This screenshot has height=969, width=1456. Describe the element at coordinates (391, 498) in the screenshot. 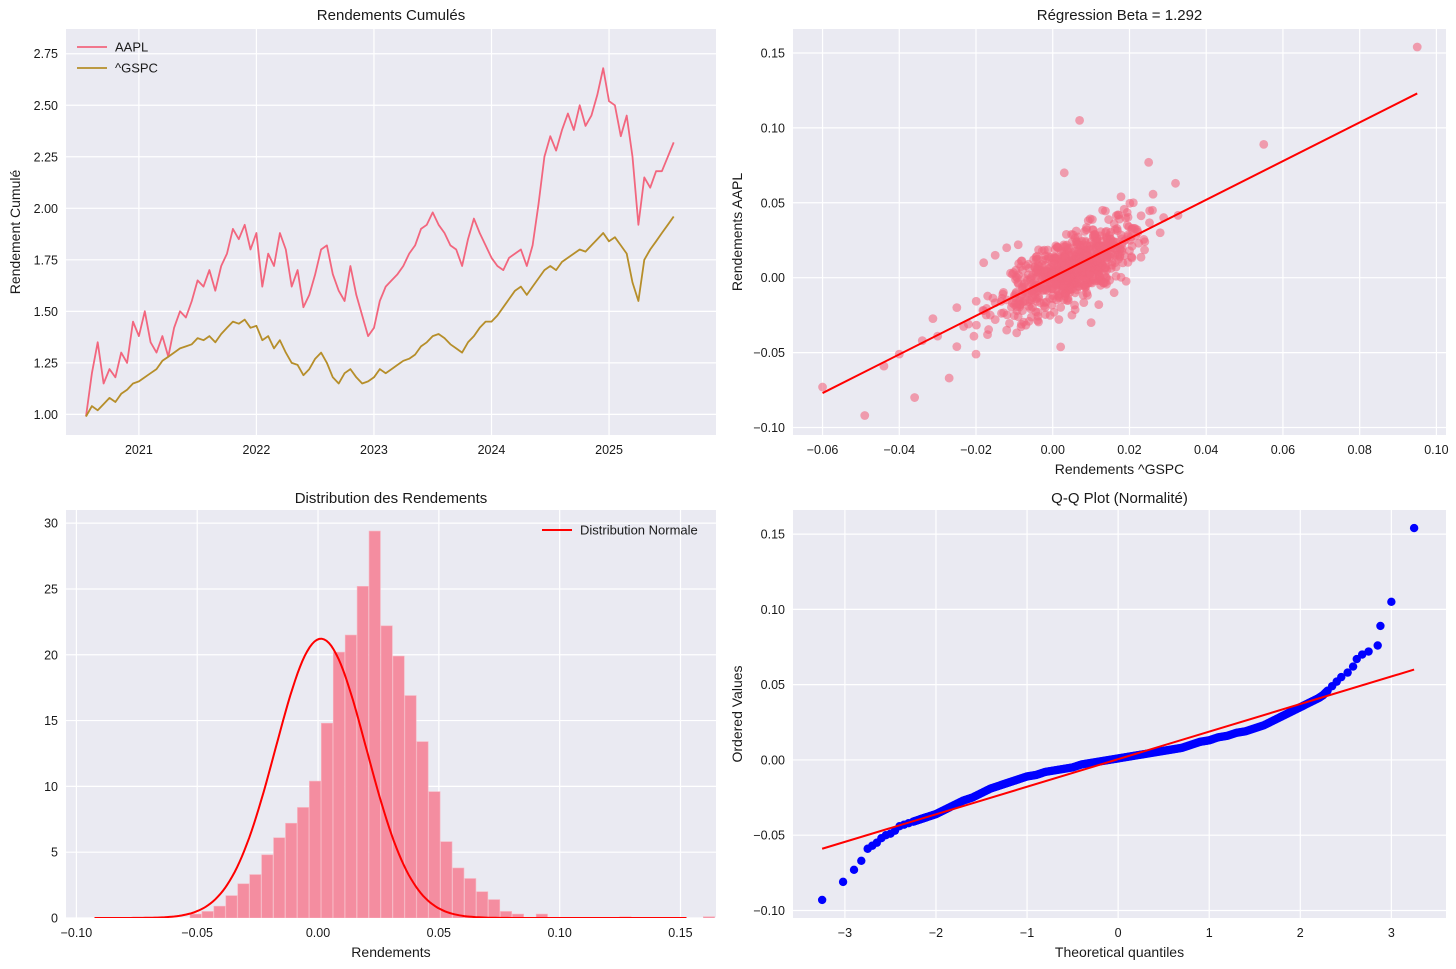

I see `chart-title: Distribution des Rendements` at that location.